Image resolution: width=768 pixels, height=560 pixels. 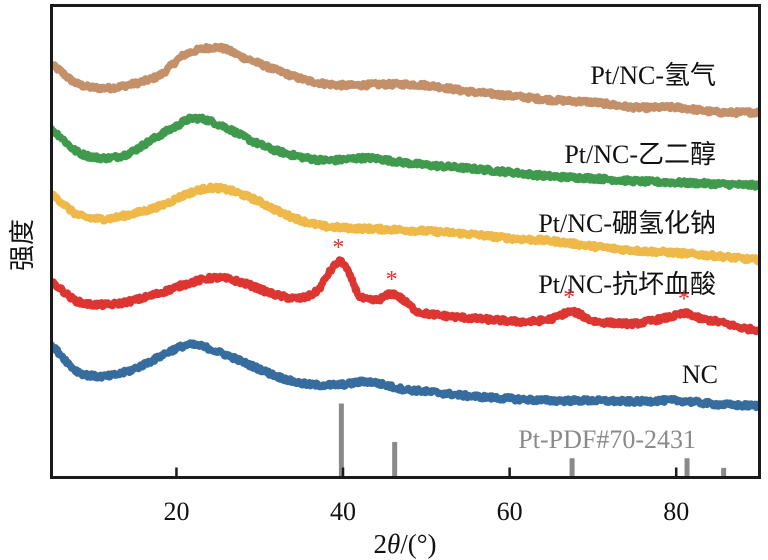 I want to click on y-axis-label: 强度, so click(x=22, y=245).